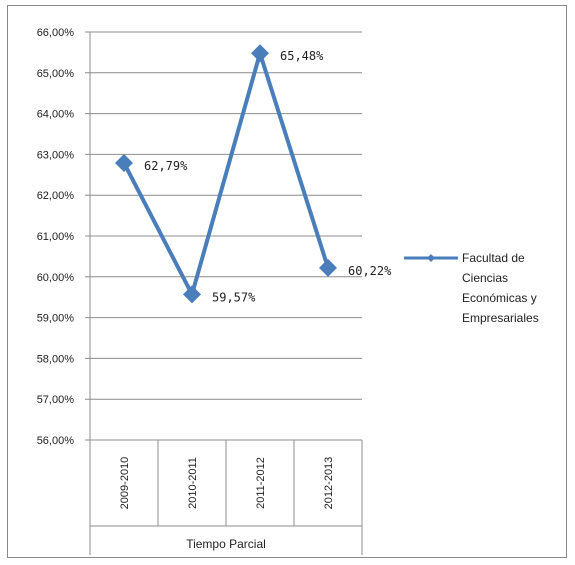 This screenshot has width=575, height=565. Describe the element at coordinates (56, 74) in the screenshot. I see `y-tick-label: 65,00%` at that location.